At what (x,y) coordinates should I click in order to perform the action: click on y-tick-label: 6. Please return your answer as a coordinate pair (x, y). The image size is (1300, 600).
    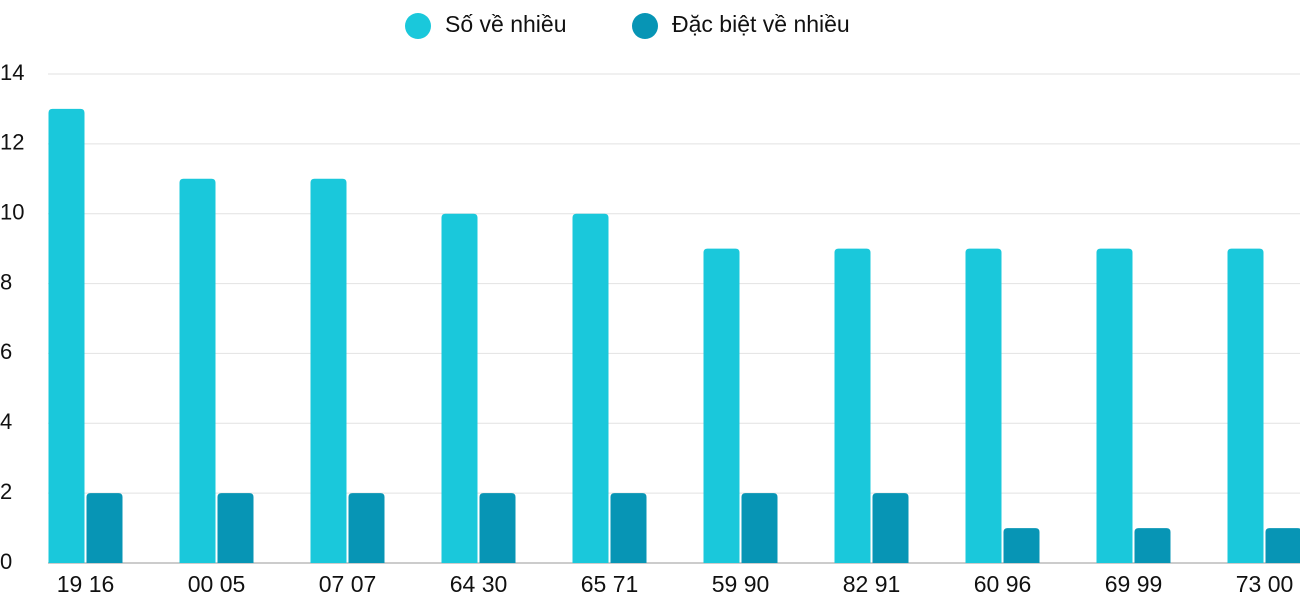
    Looking at the image, I should click on (6, 351).